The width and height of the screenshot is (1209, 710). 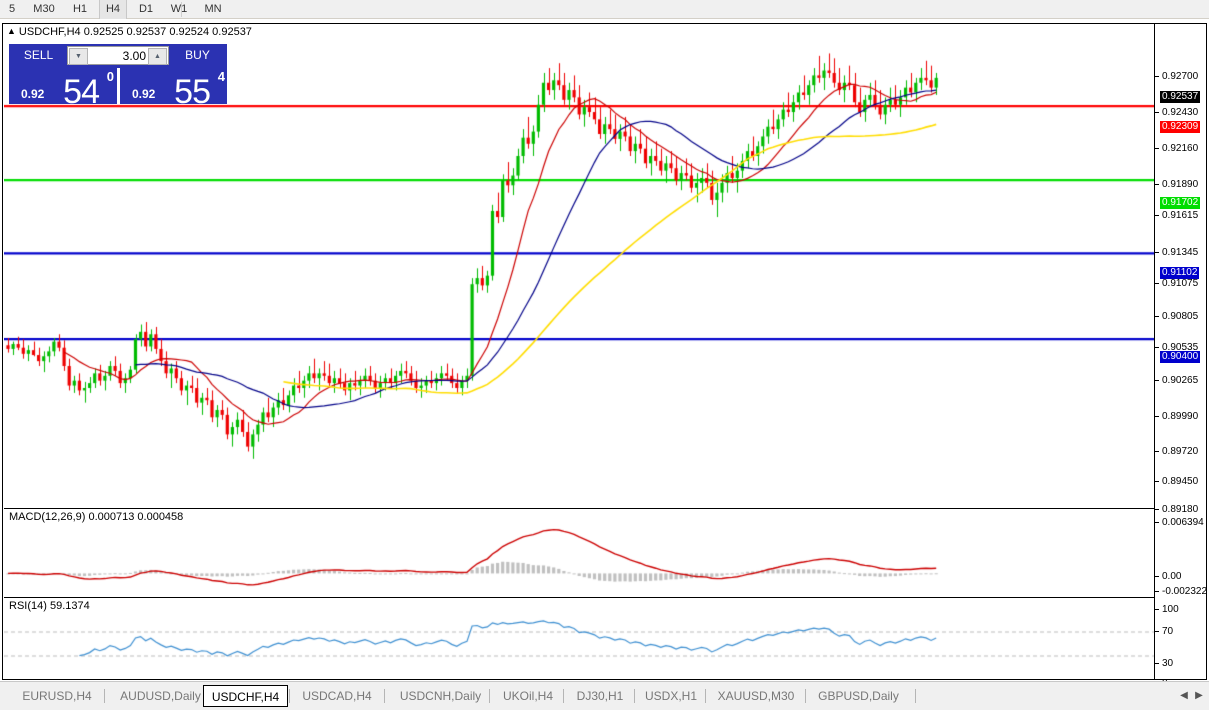 I want to click on collapse-arrow-icon: ▲, so click(x=11, y=31).